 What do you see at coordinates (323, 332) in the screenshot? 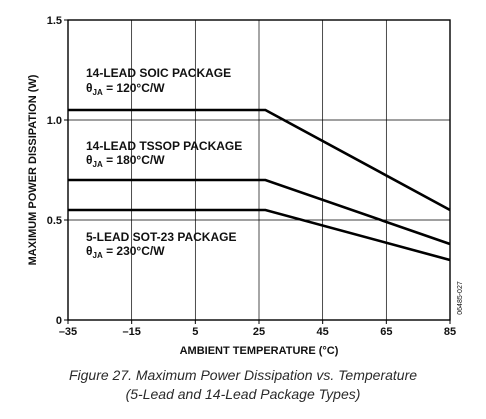
I see `x-tick-label: 45` at bounding box center [323, 332].